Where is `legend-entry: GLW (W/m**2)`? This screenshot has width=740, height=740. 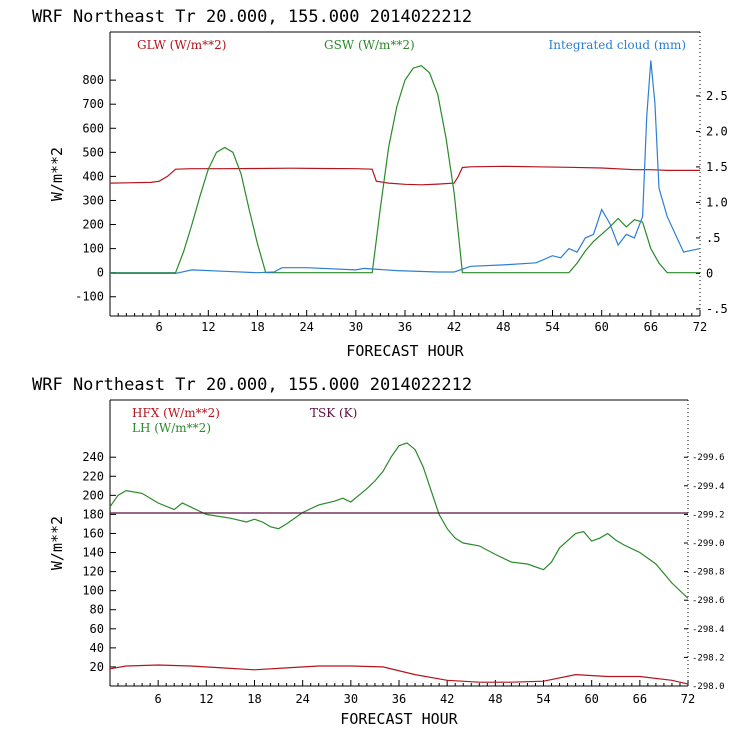 legend-entry: GLW (W/m**2) is located at coordinates (181, 45).